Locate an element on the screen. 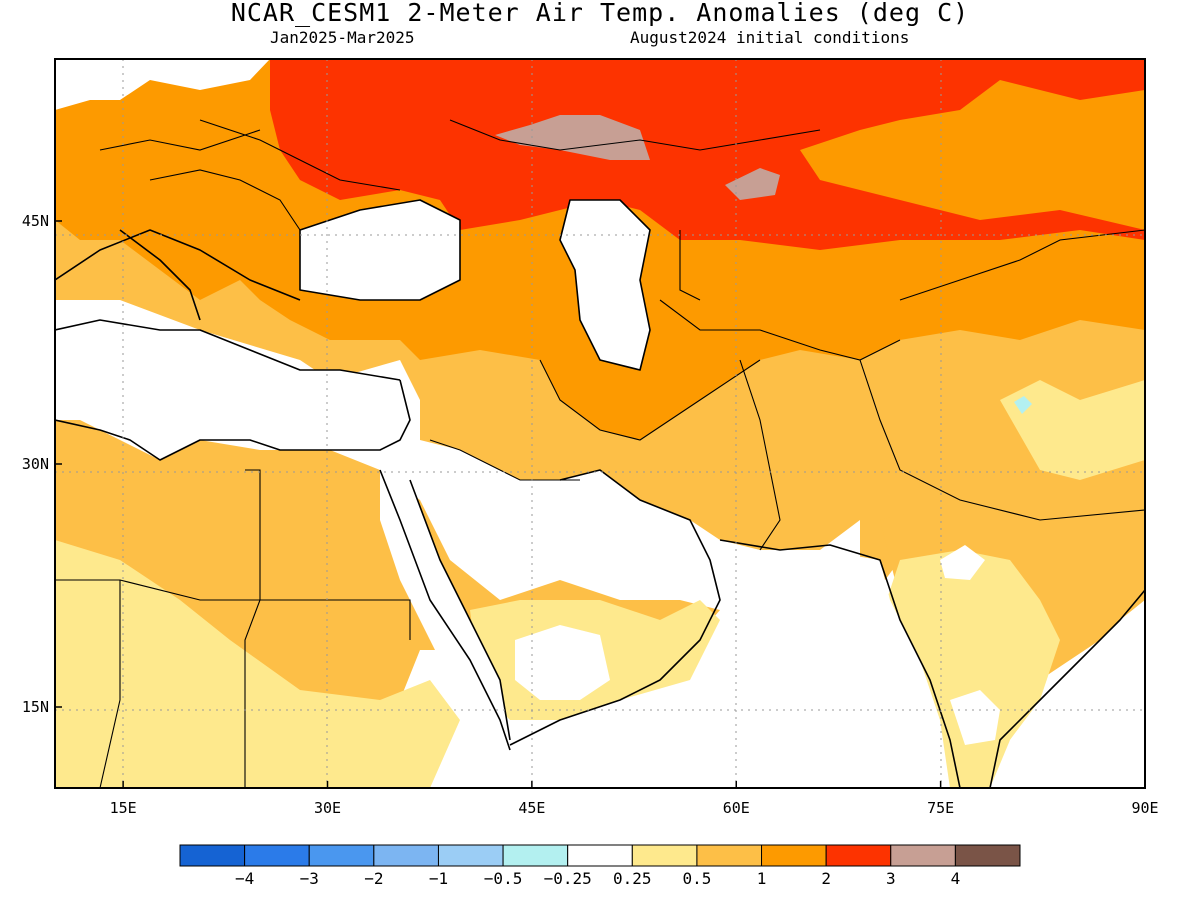 The image size is (1200, 900). lon-tick-label: 60E is located at coordinates (736, 808).